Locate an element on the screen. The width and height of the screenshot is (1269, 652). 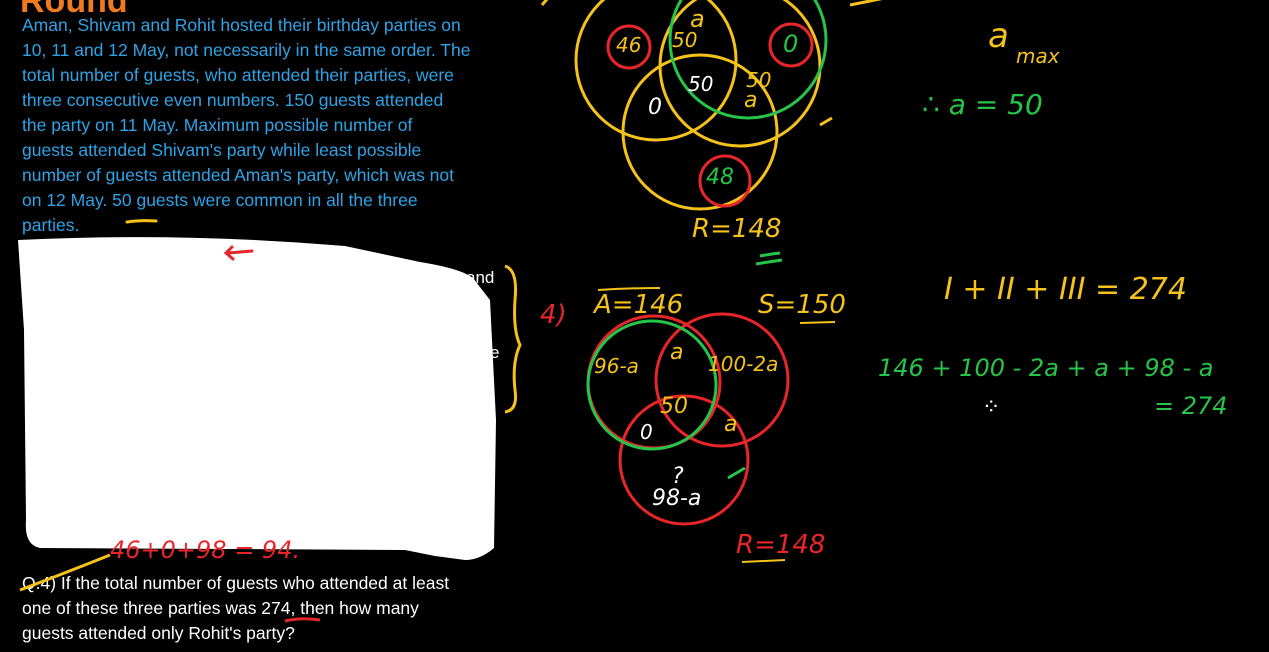
venn1-total-r: R=148 is located at coordinates (737, 229).